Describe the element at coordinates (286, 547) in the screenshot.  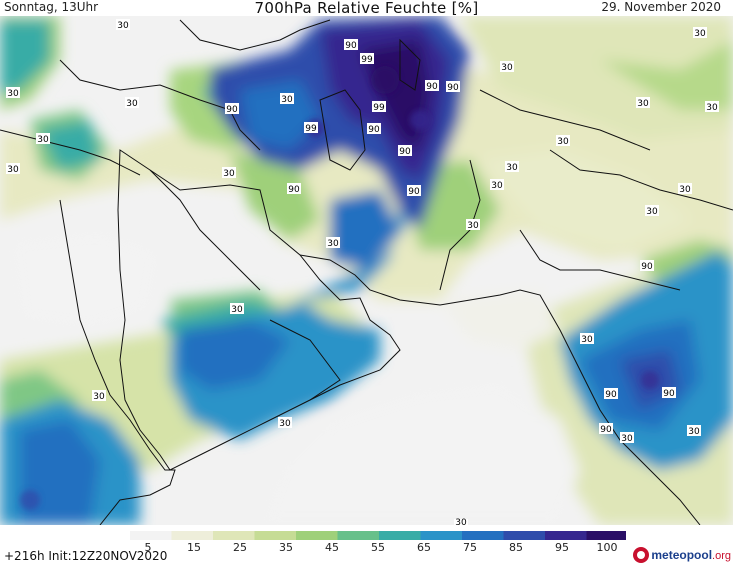
I see `colorbar-tick: 35` at that location.